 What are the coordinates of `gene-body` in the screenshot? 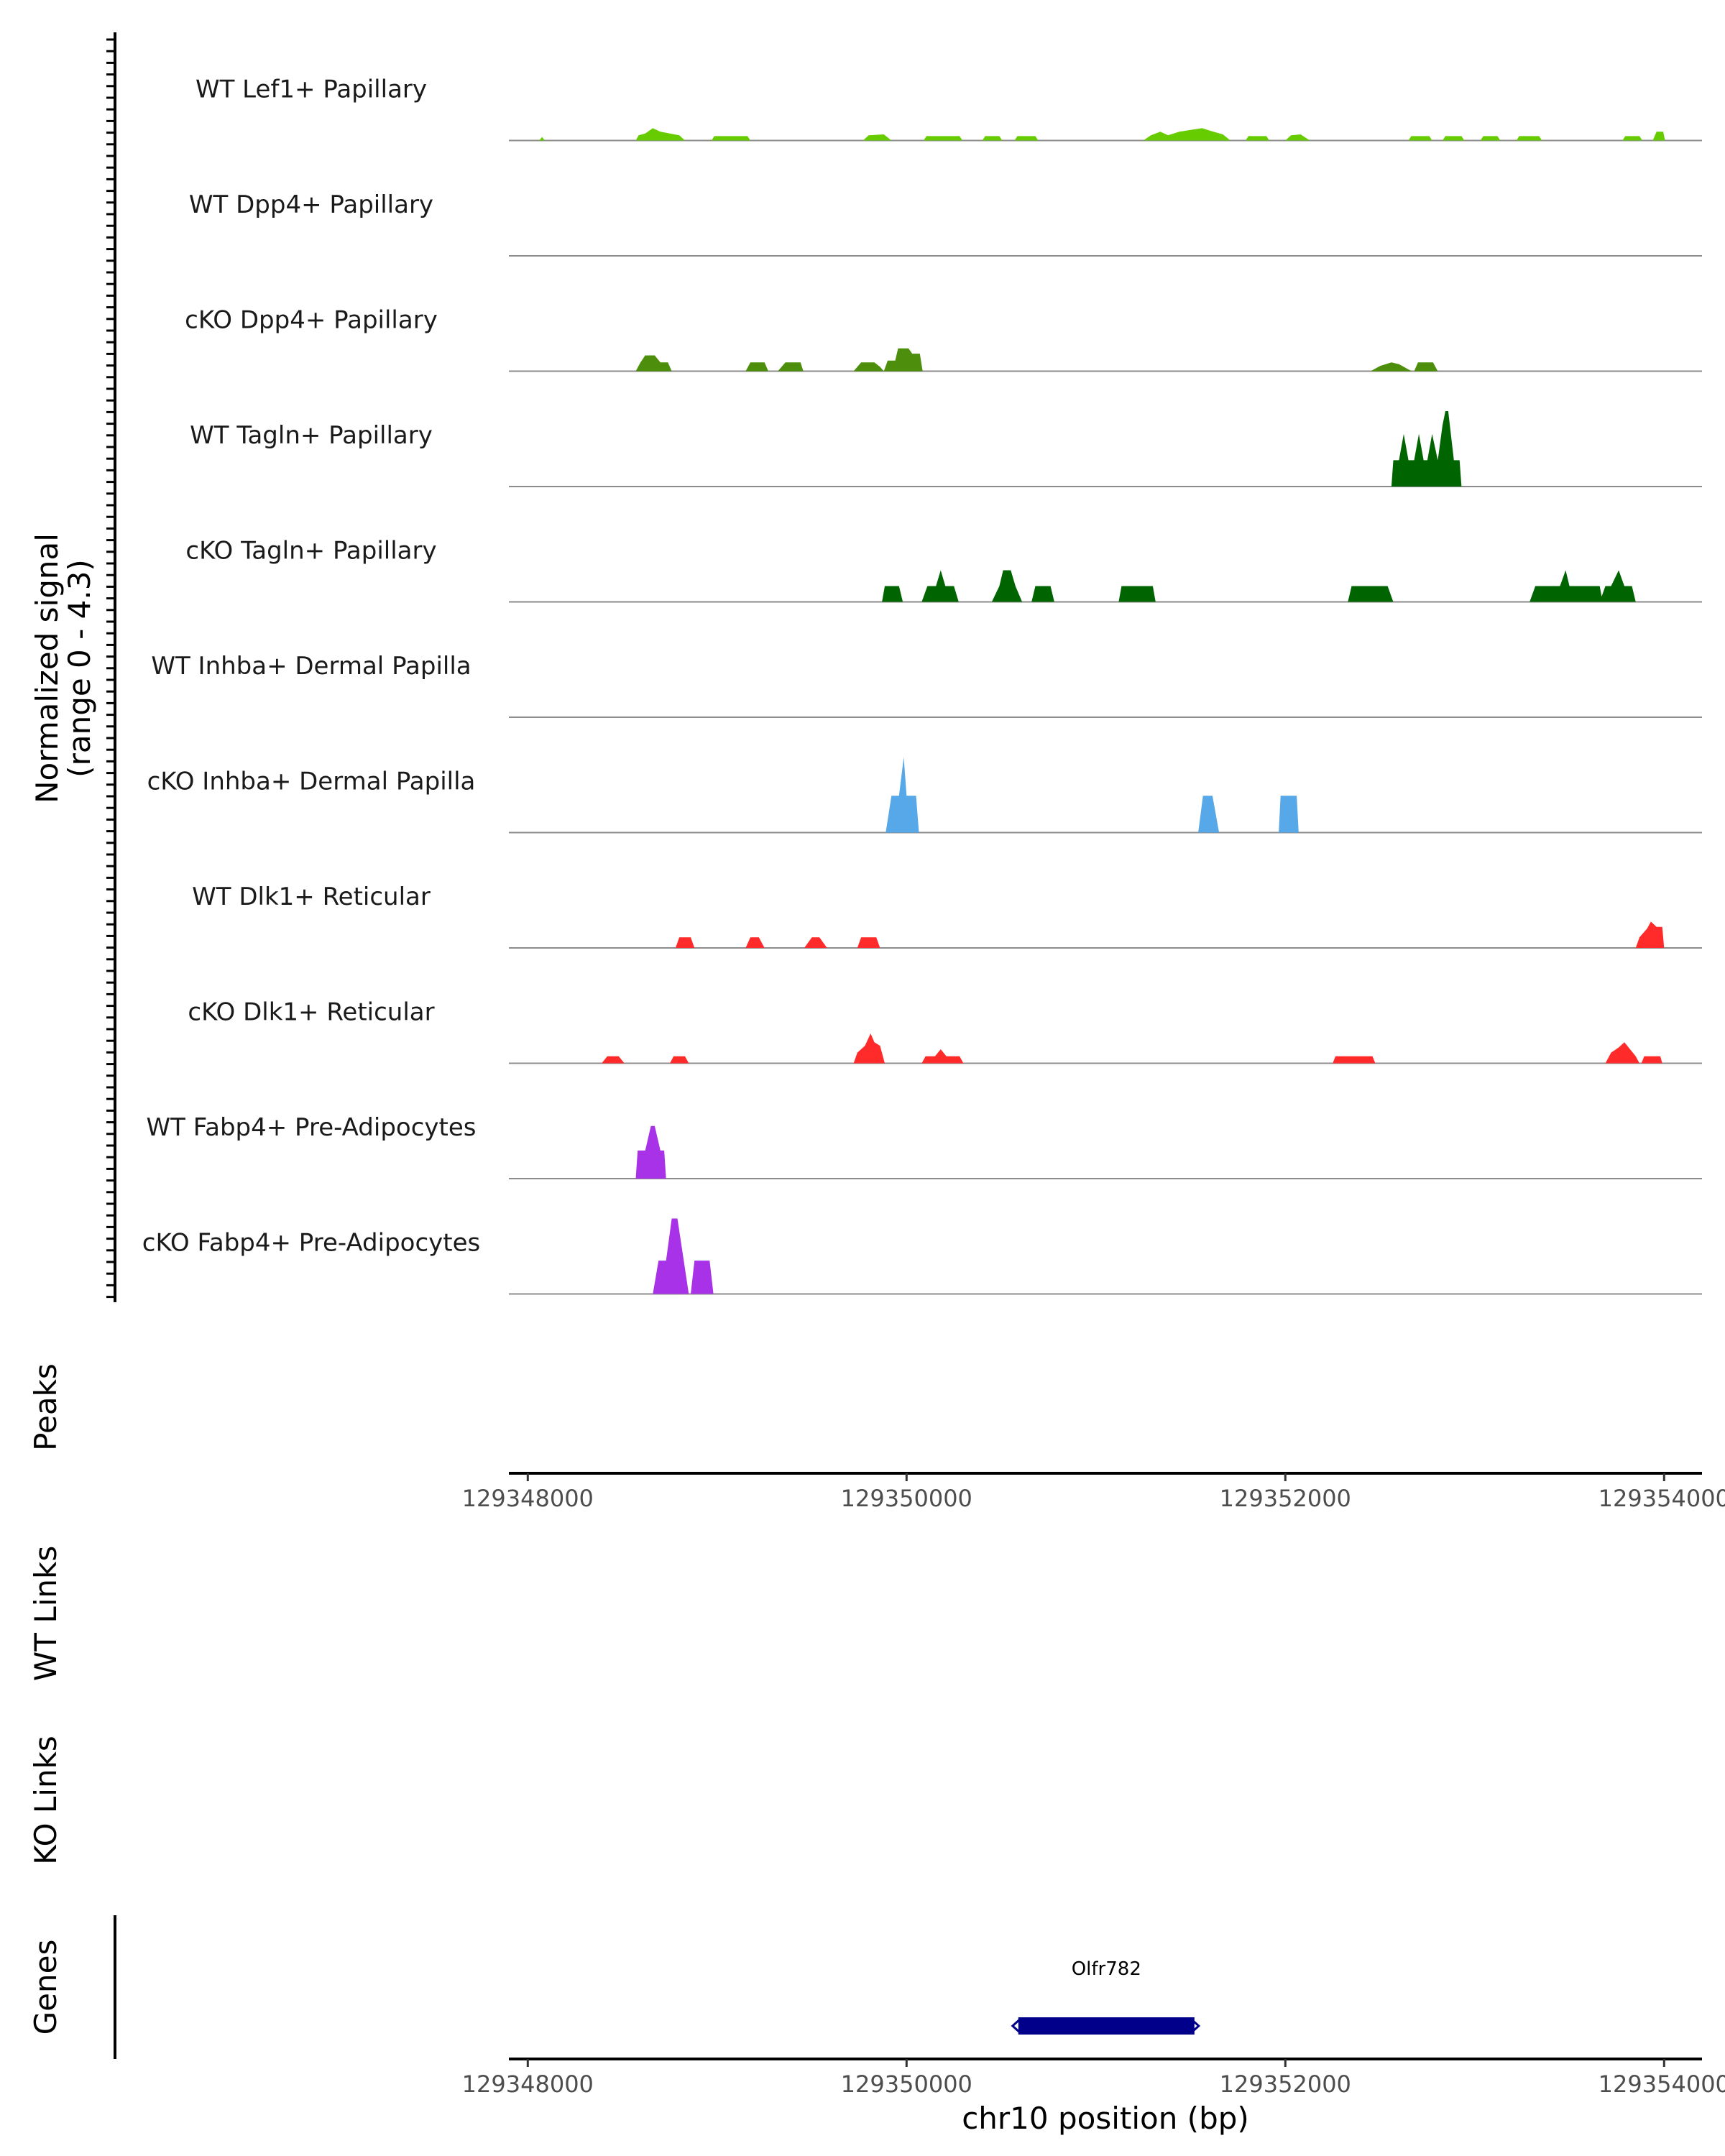 It's located at (1106, 2026).